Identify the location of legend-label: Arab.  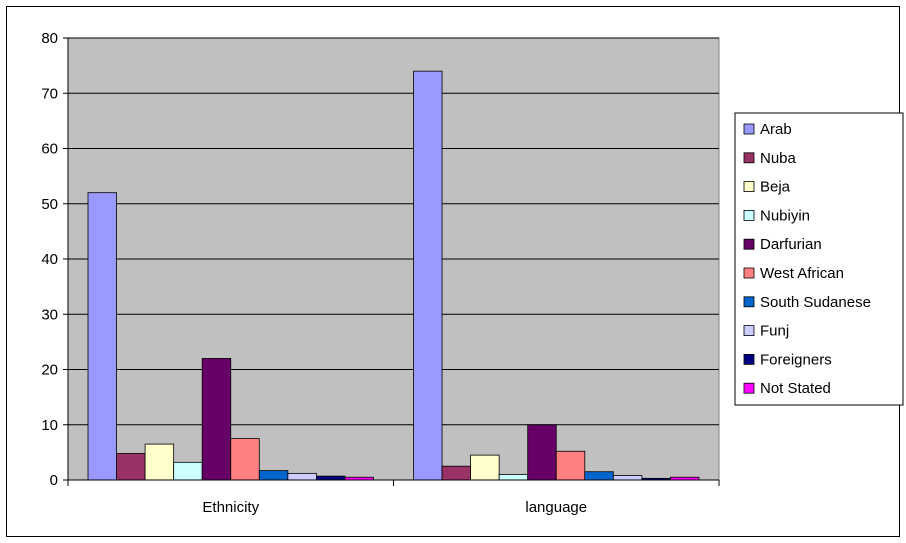
(776, 129).